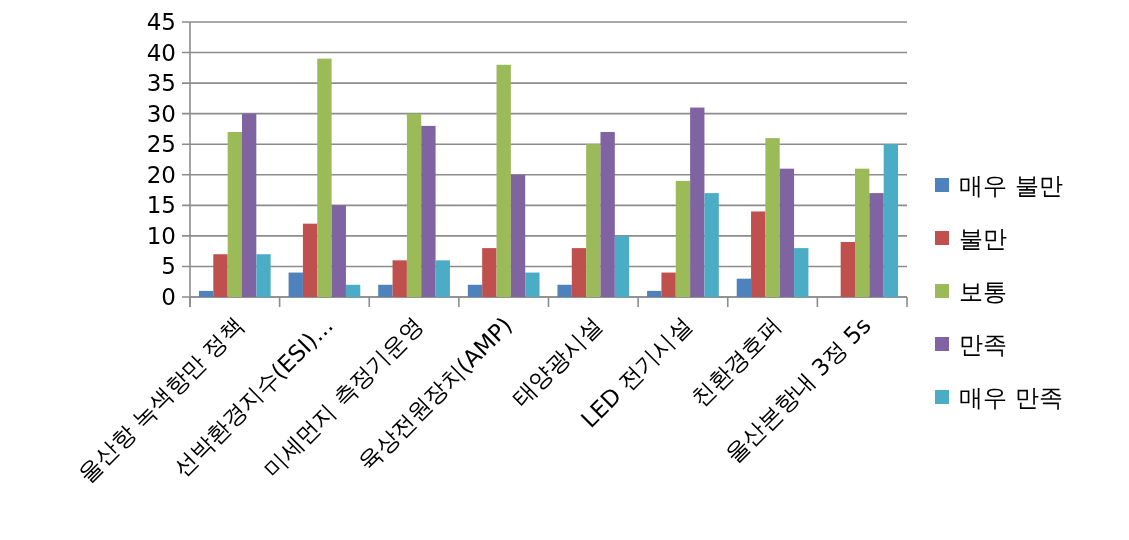 This screenshot has height=540, width=1129. I want to click on y-tick-label: 0, so click(168, 297).